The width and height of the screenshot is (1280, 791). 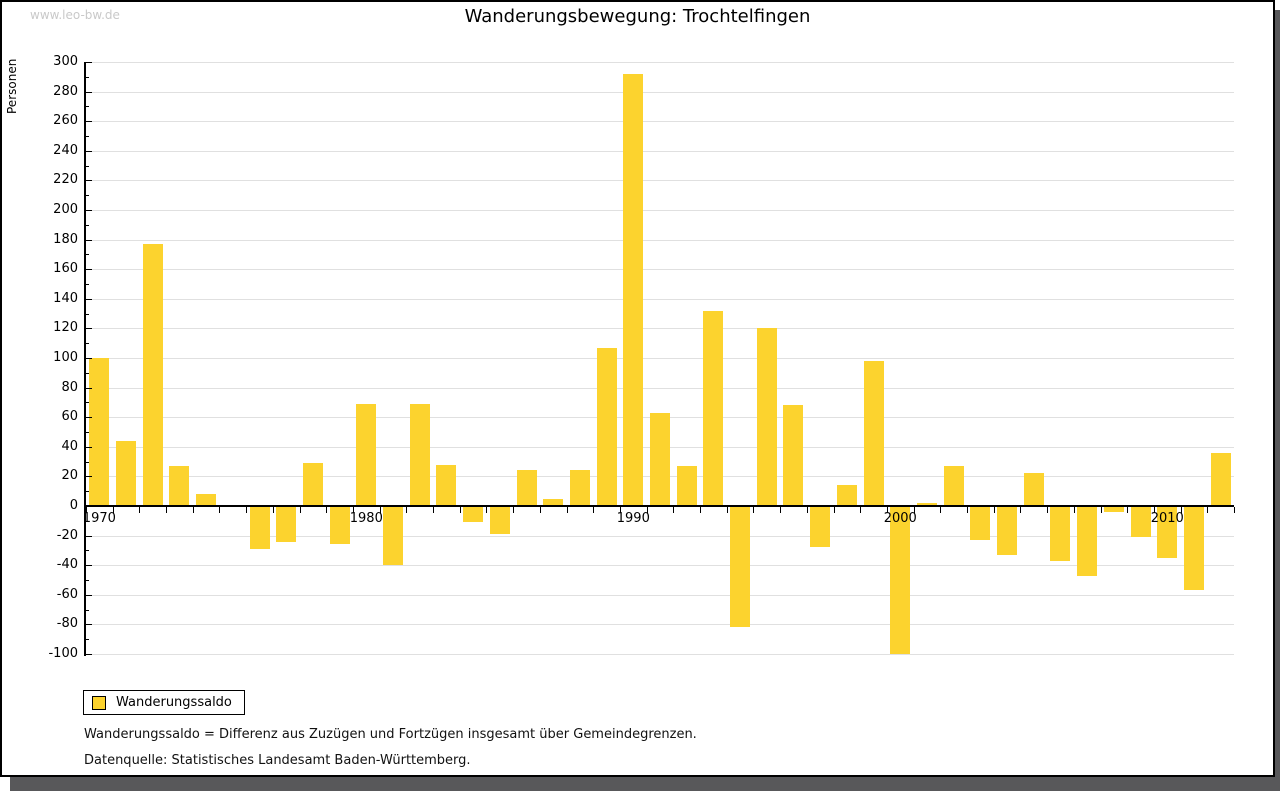 What do you see at coordinates (65, 209) in the screenshot?
I see `y-tick-label-200: 200` at bounding box center [65, 209].